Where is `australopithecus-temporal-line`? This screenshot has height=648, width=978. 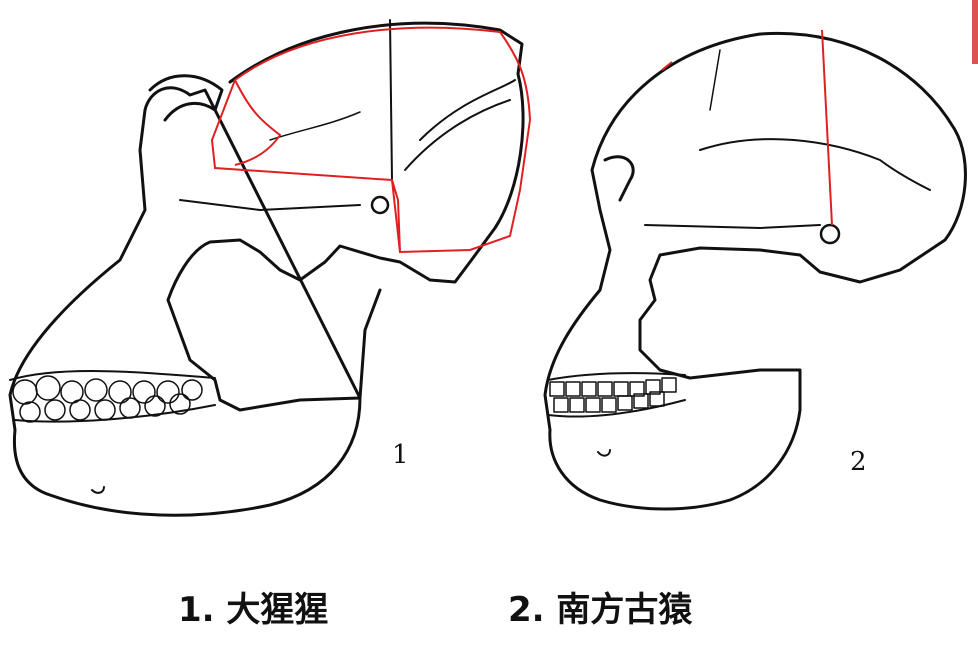 australopithecus-temporal-line is located at coordinates (815, 164).